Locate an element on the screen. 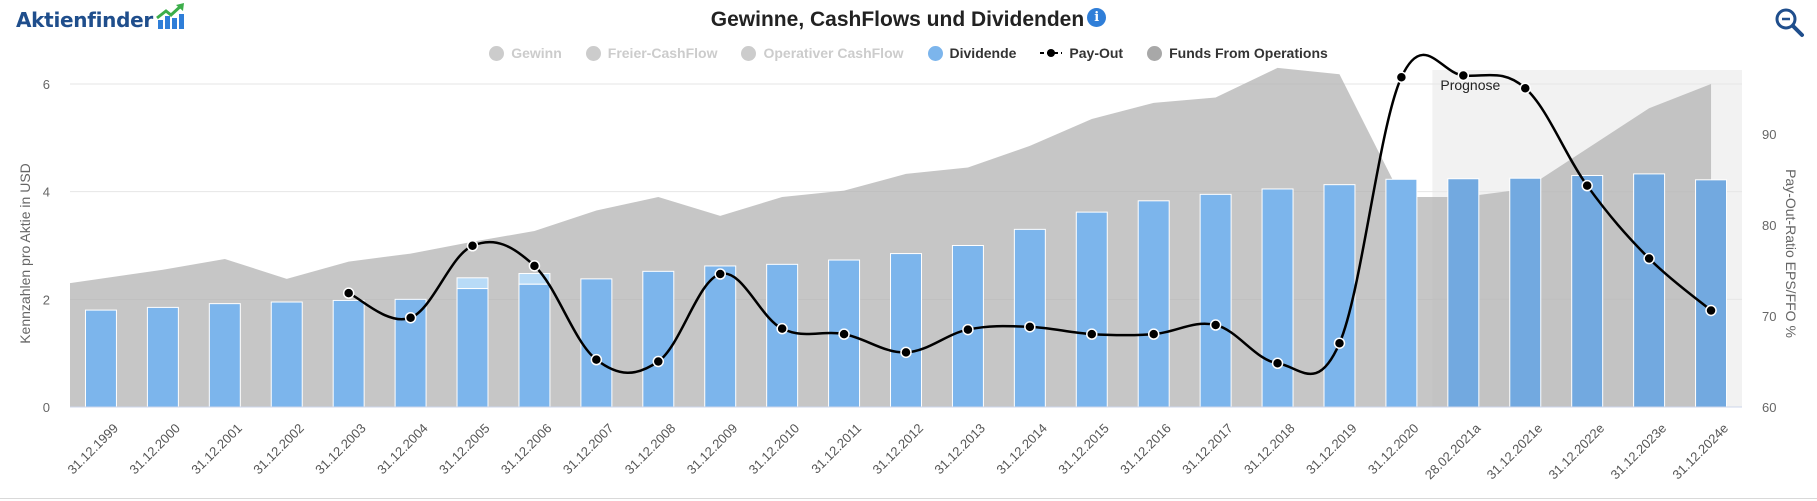 The height and width of the screenshot is (501, 1817). x-tick-label: 31.12.2023e is located at coordinates (1639, 452).